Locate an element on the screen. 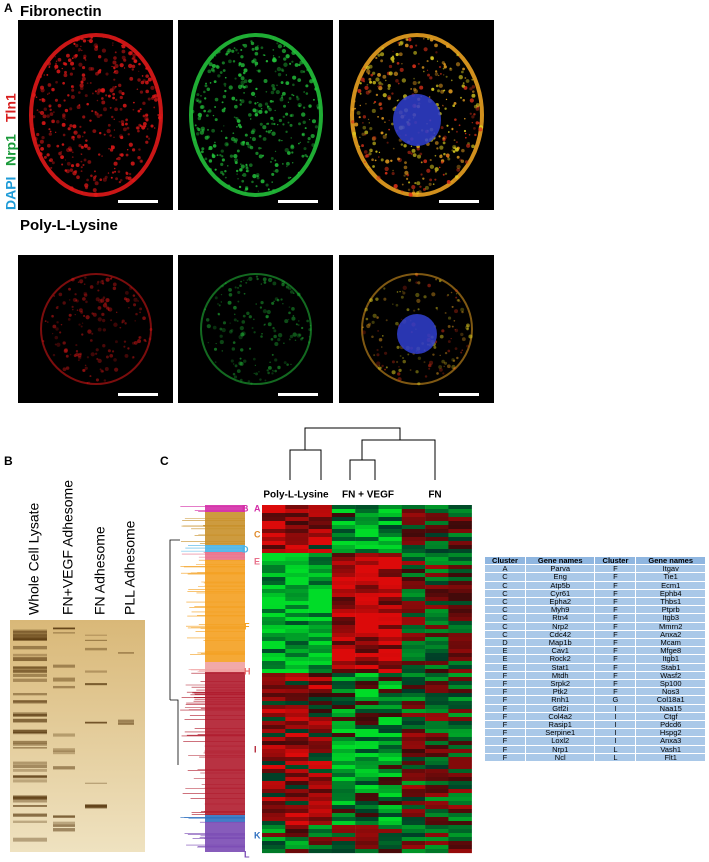 This screenshot has width=709, height=862. condition-title: Fibronectin is located at coordinates (61, 11).